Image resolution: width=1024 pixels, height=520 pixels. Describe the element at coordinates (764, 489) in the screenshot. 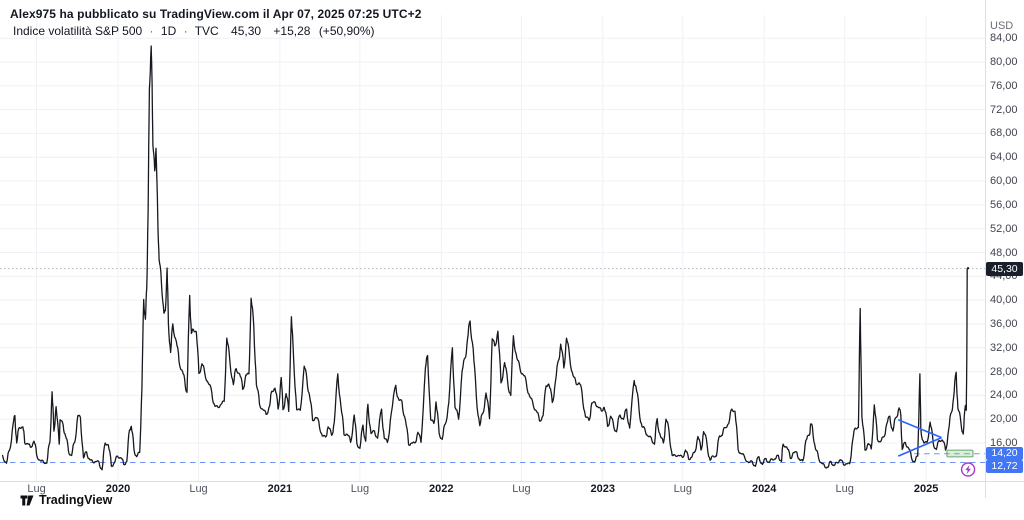

I see `time-tick-year: 2024` at that location.